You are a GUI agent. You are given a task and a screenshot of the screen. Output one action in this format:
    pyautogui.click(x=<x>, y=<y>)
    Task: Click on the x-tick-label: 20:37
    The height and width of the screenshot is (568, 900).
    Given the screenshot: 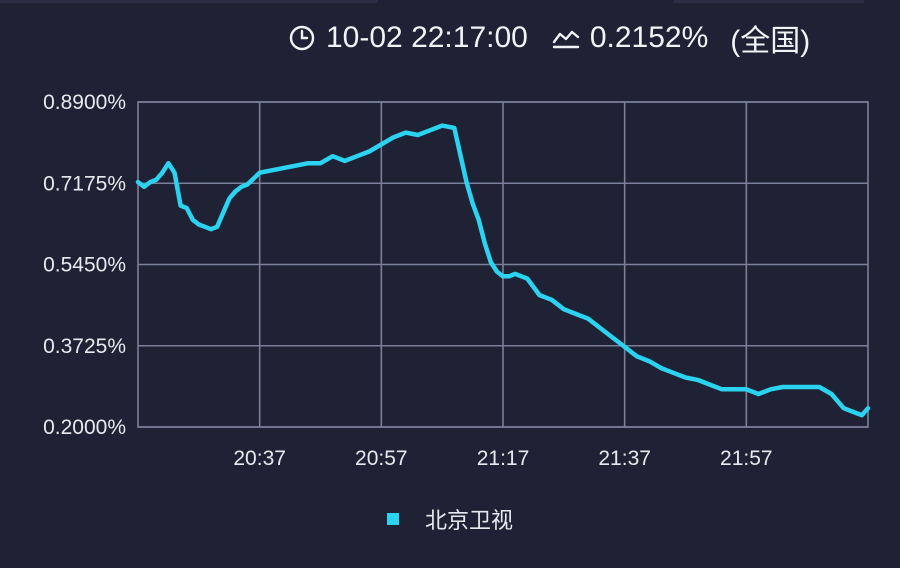 What is the action you would take?
    pyautogui.click(x=259, y=458)
    